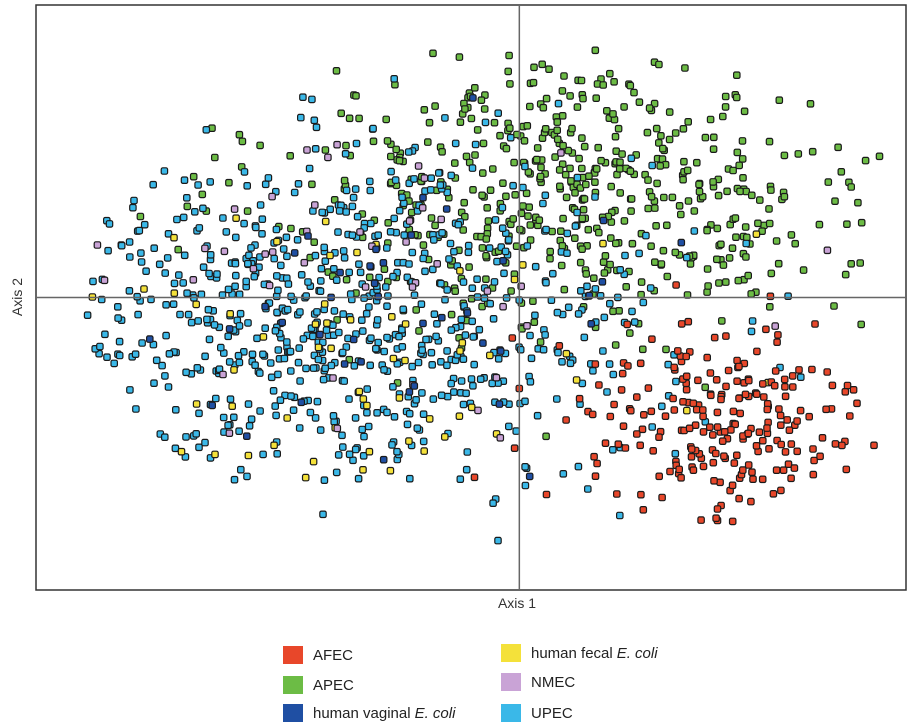 The width and height of the screenshot is (908, 725). Describe the element at coordinates (293, 713) in the screenshot. I see `legend-swatch-human-vaginal` at that location.